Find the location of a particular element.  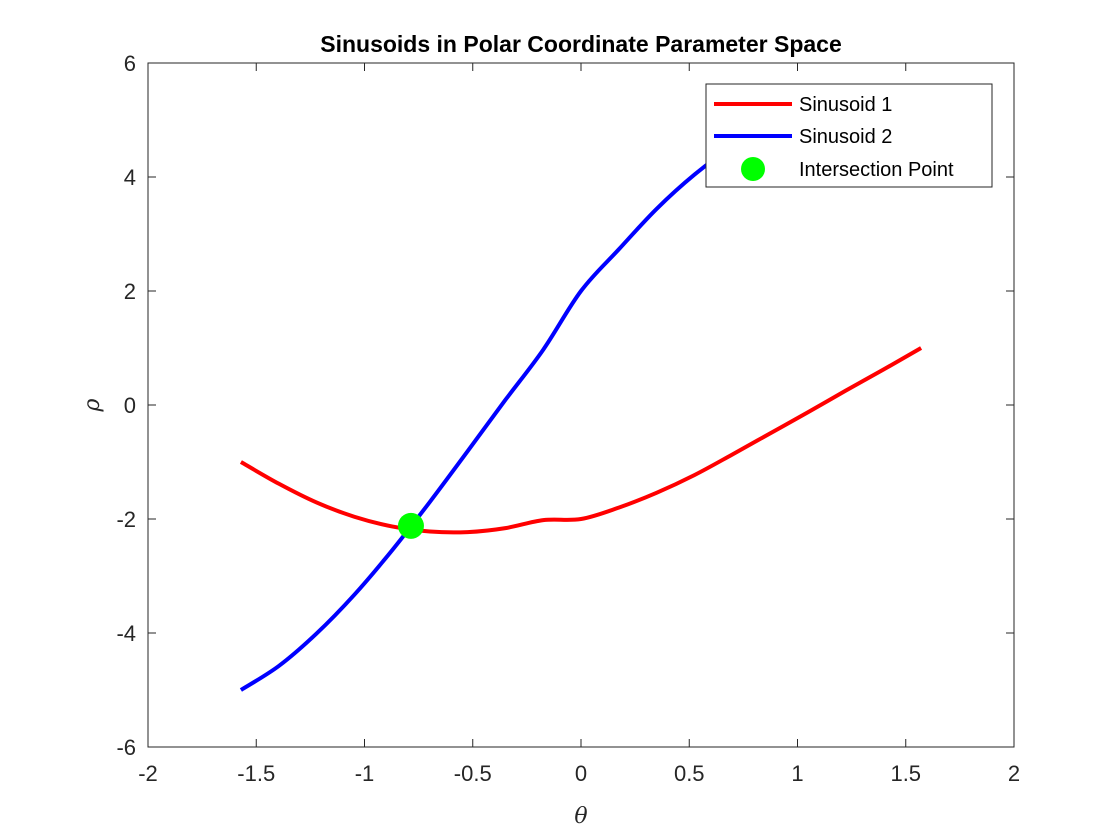

x-tick-label: 1 is located at coordinates (797, 773).